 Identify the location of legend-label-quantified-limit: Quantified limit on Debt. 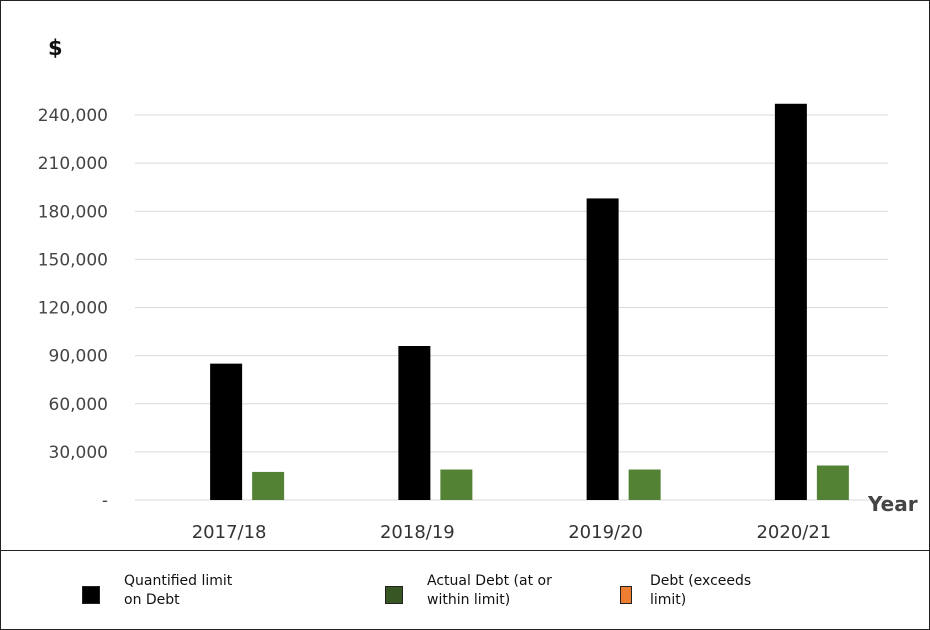
(178, 590).